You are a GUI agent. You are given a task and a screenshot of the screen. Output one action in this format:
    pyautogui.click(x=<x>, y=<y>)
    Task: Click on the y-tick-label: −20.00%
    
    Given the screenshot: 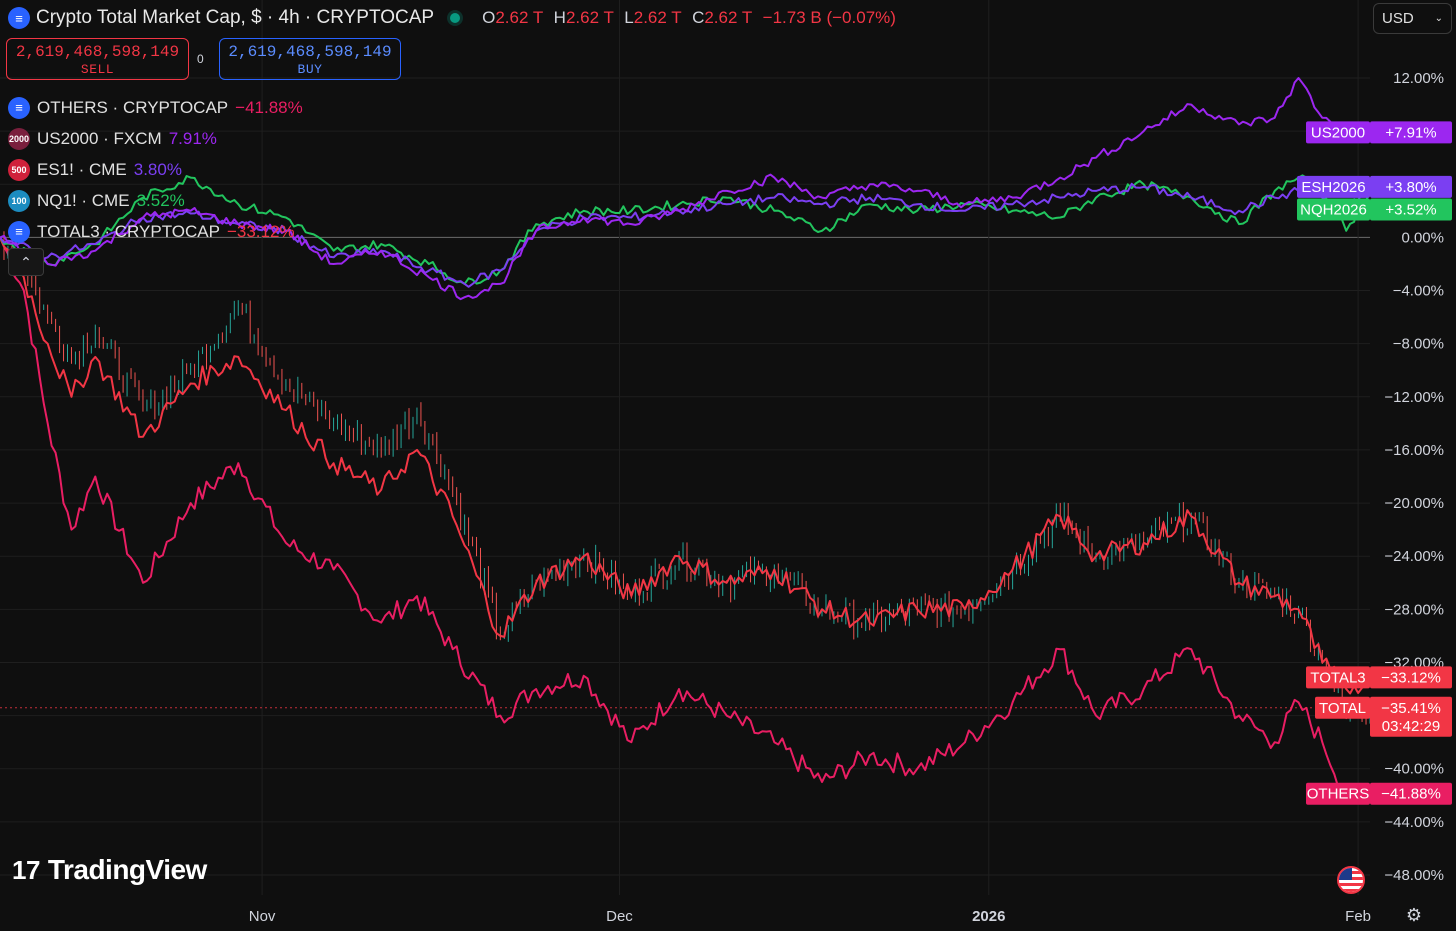 What is the action you would take?
    pyautogui.click(x=1414, y=503)
    